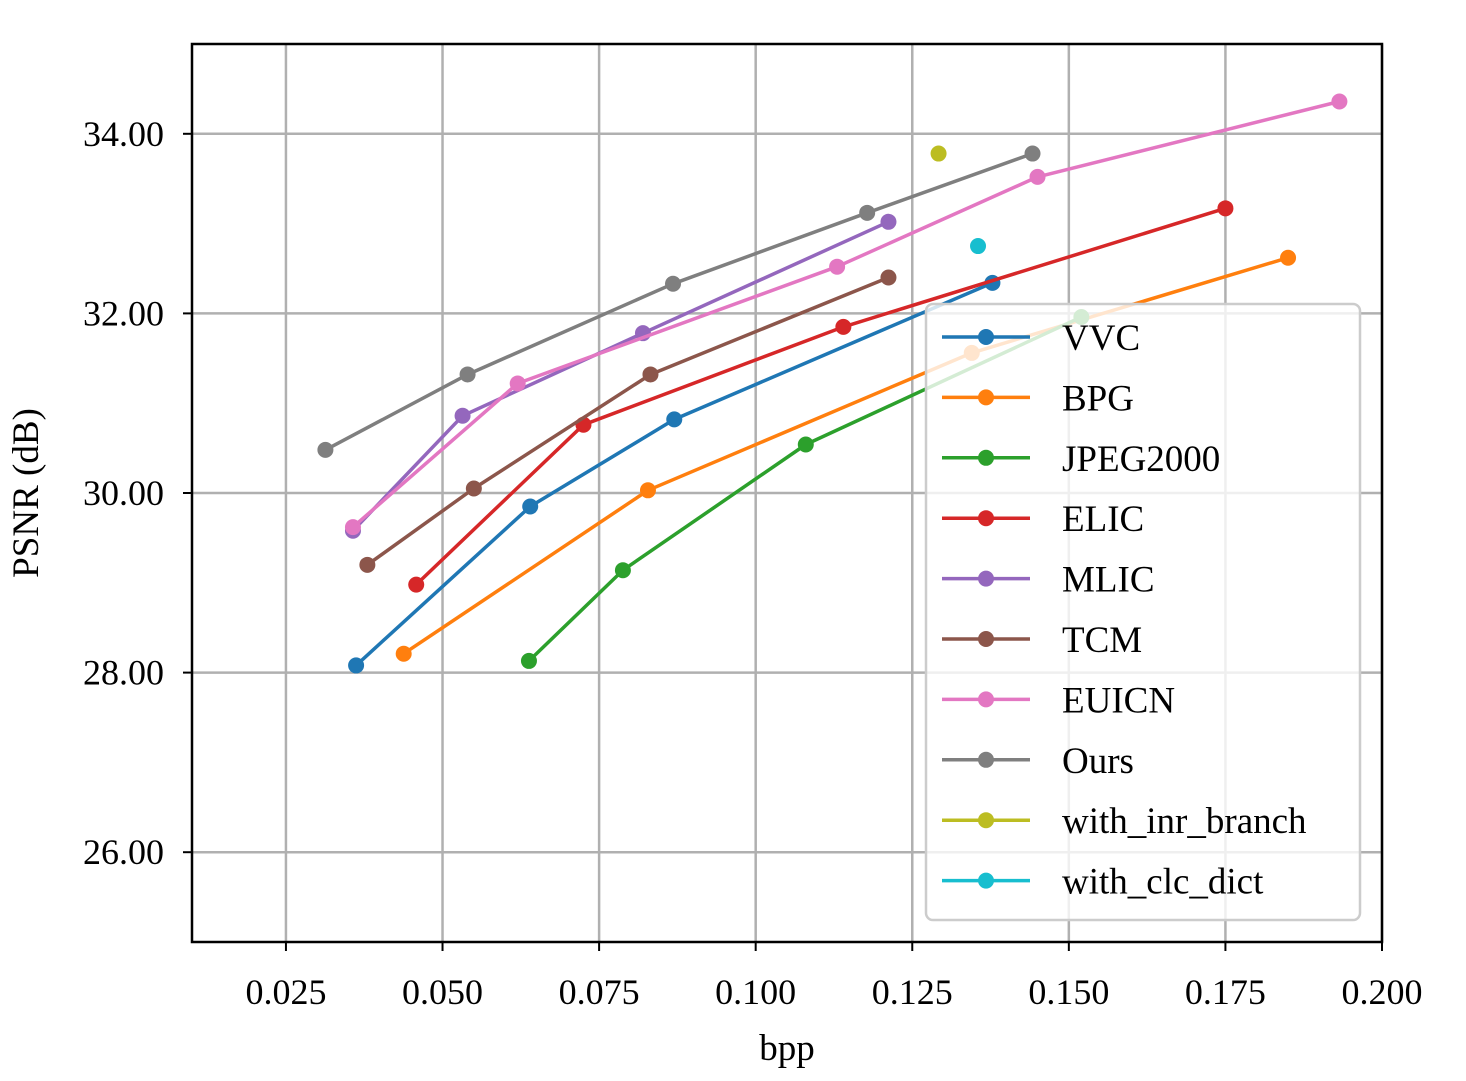 Image resolution: width=1466 pixels, height=1081 pixels. I want to click on y-tick-label: 34.00, so click(123, 134).